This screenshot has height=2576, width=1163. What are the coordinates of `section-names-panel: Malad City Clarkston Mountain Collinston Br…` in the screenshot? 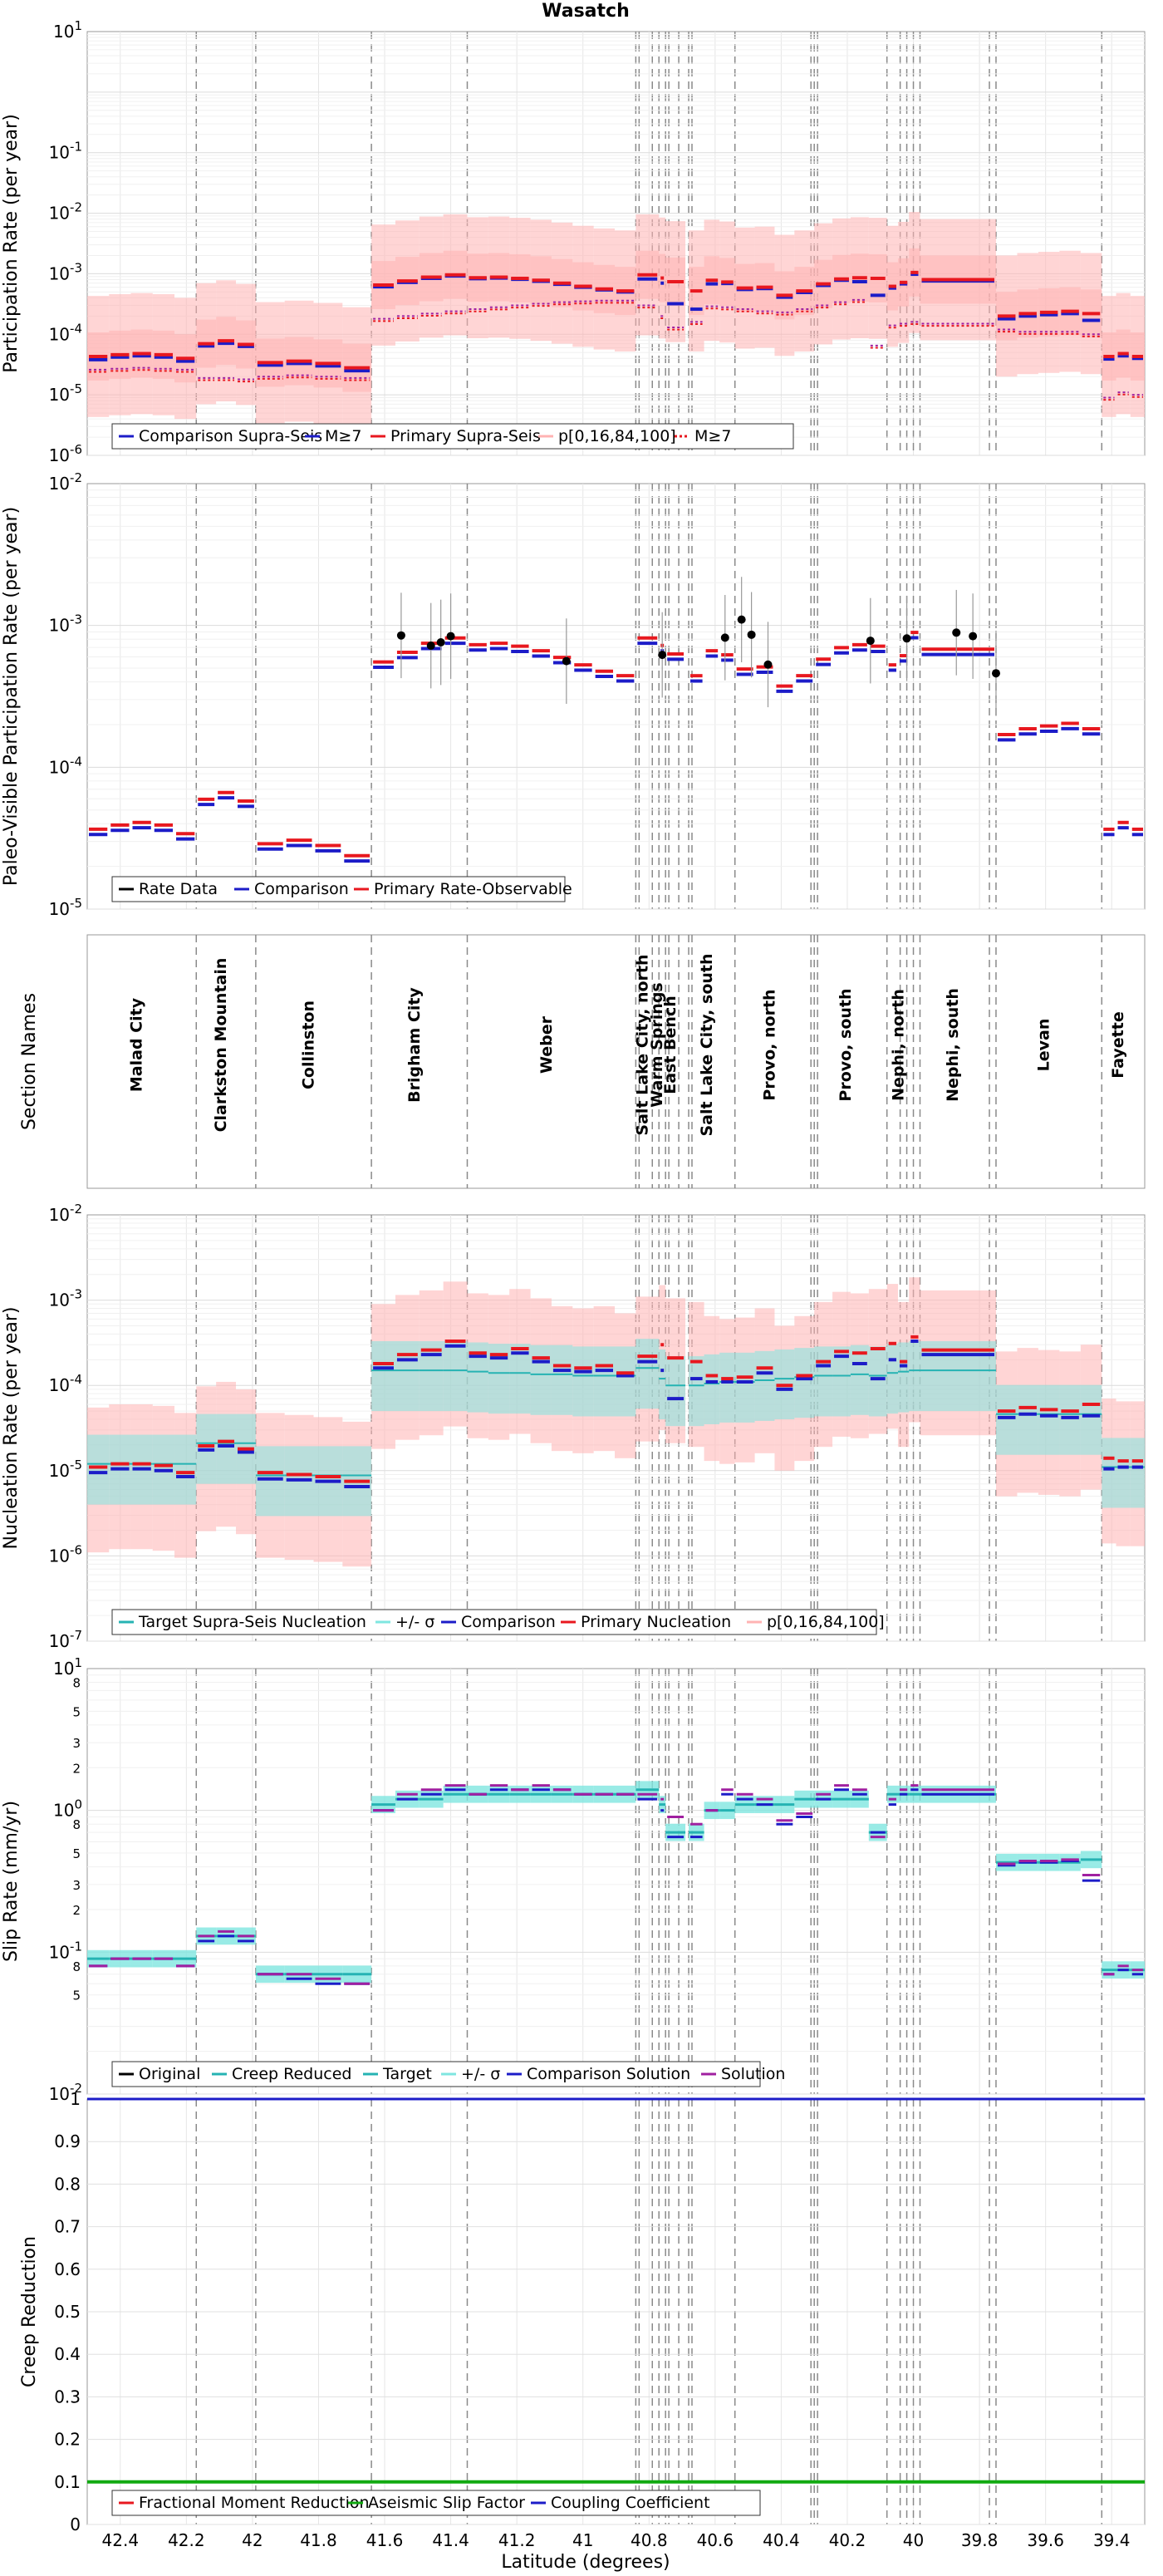 It's located at (582, 1061).